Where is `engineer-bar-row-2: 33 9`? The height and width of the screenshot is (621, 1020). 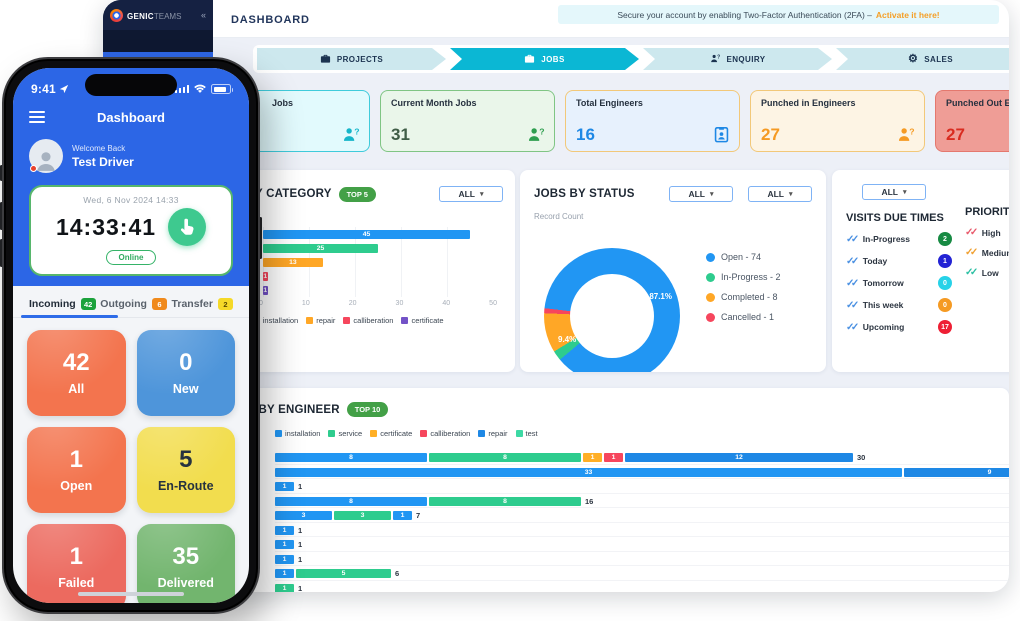 engineer-bar-row-2: 33 9 is located at coordinates (642, 472).